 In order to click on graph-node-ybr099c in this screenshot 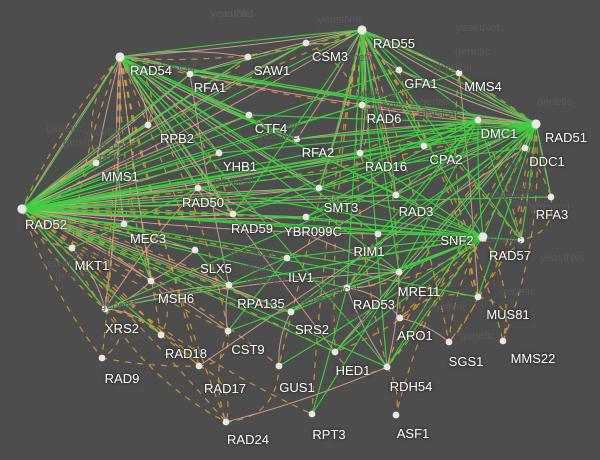, I will do `click(306, 217)`.